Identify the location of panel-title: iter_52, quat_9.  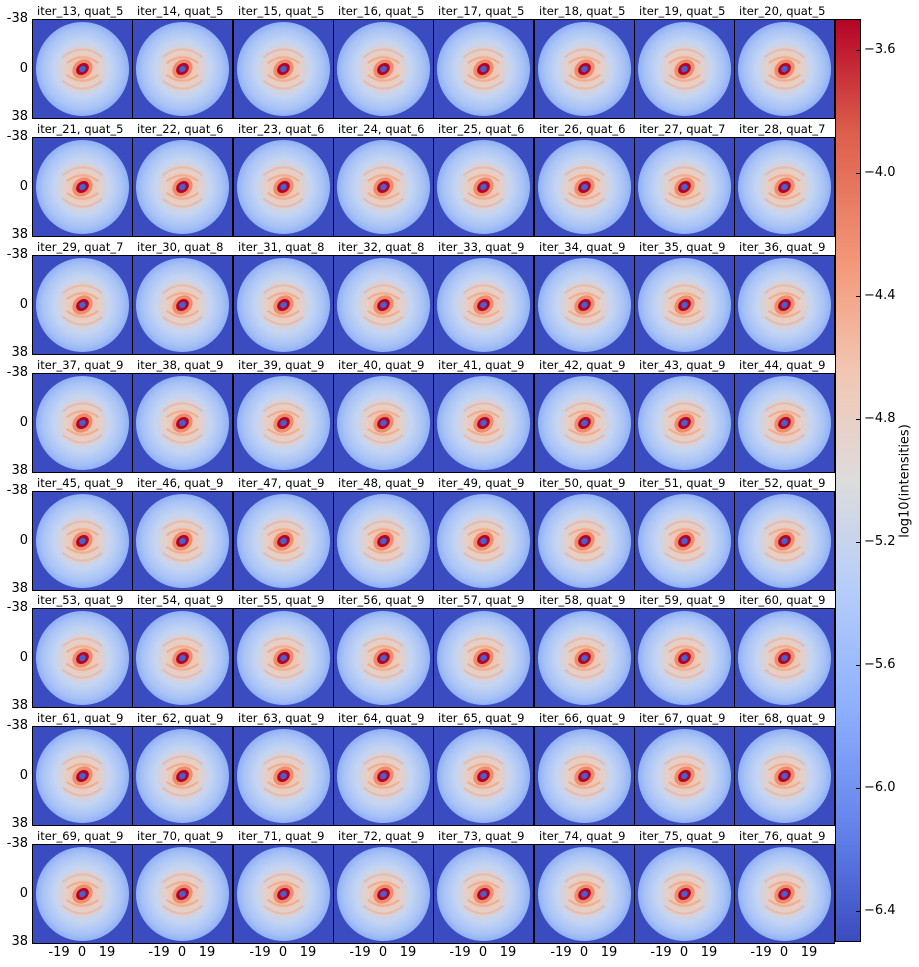
(782, 483).